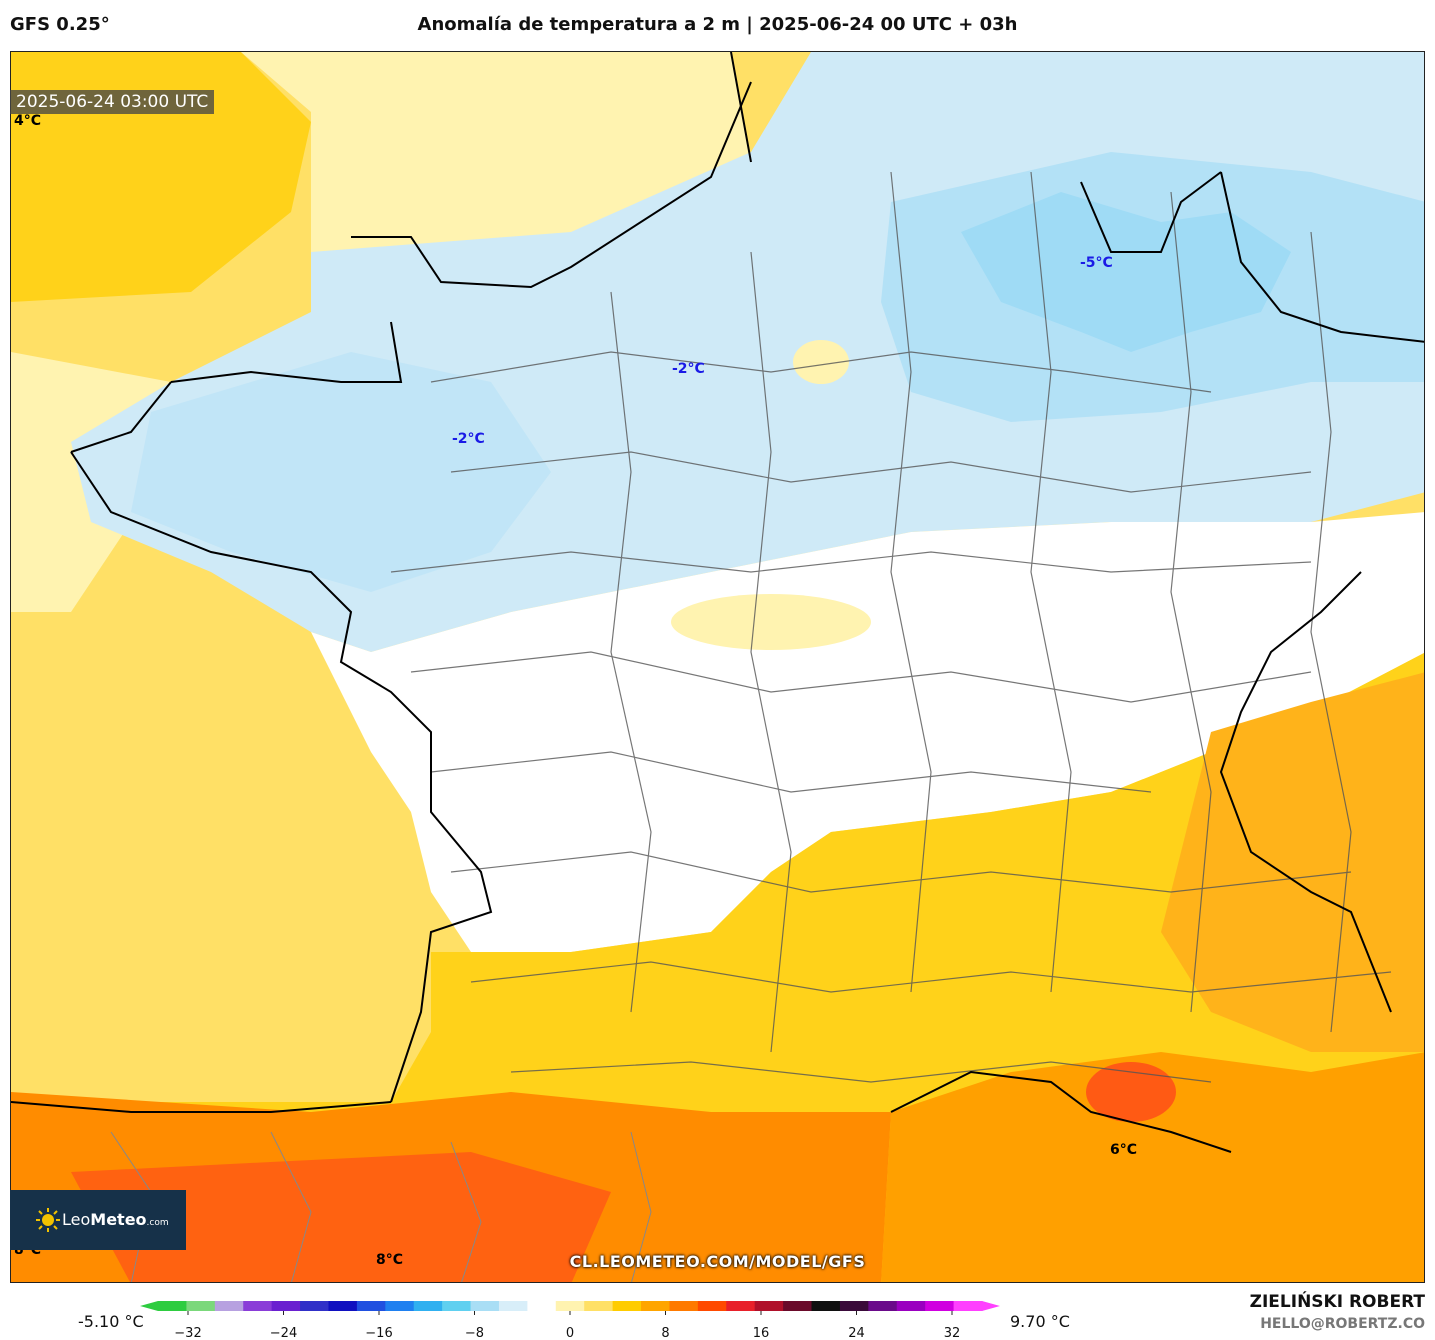 The width and height of the screenshot is (1435, 1340). I want to click on anomaly-zone-paris, so click(821, 362).